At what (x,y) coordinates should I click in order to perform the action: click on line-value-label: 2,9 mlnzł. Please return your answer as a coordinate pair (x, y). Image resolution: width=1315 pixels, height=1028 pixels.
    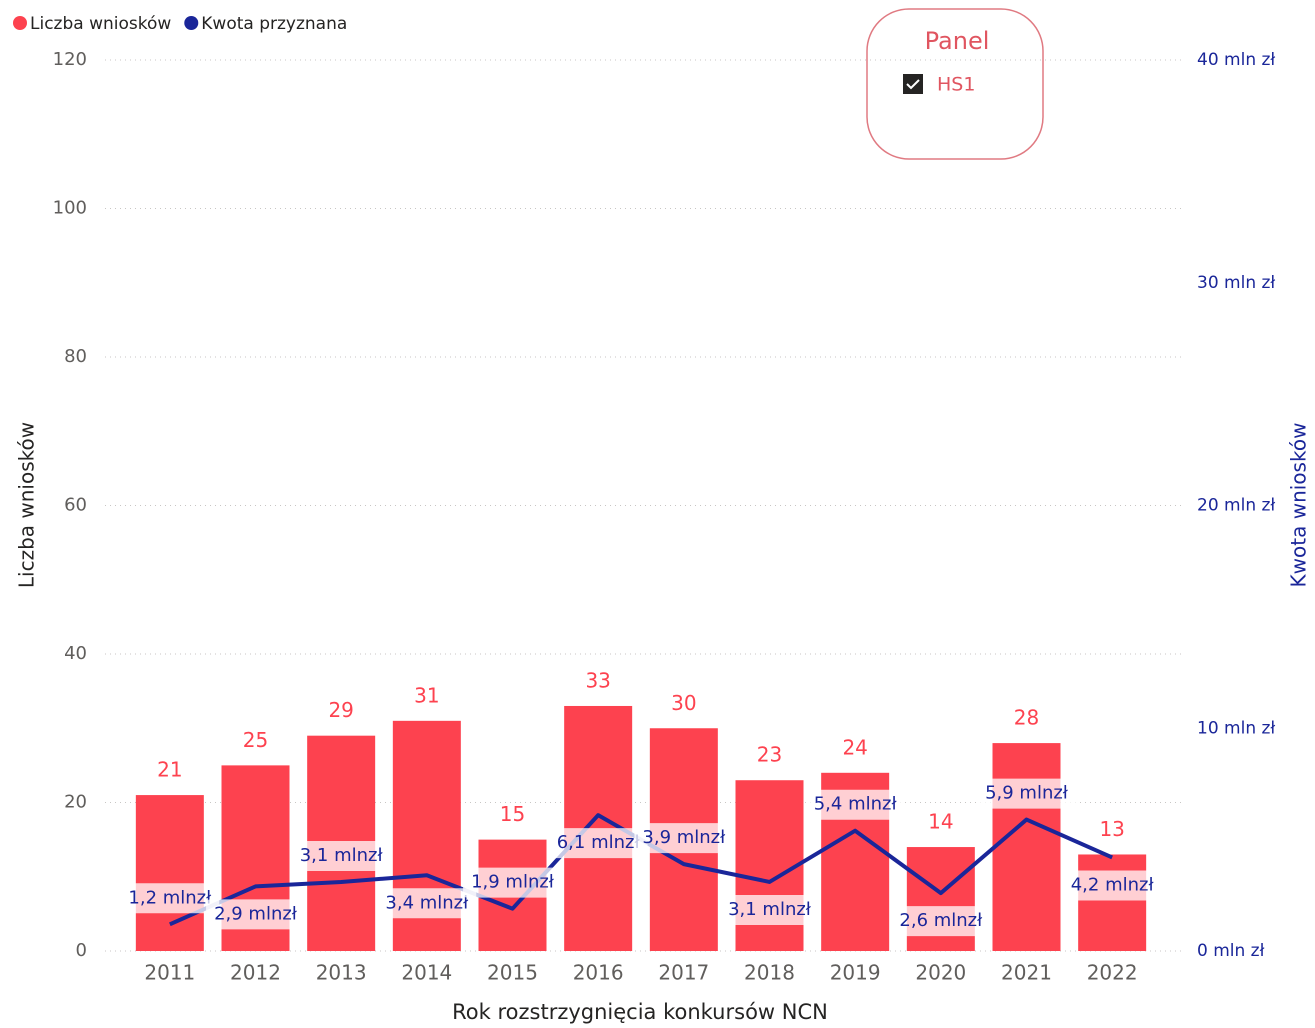
    Looking at the image, I should click on (256, 913).